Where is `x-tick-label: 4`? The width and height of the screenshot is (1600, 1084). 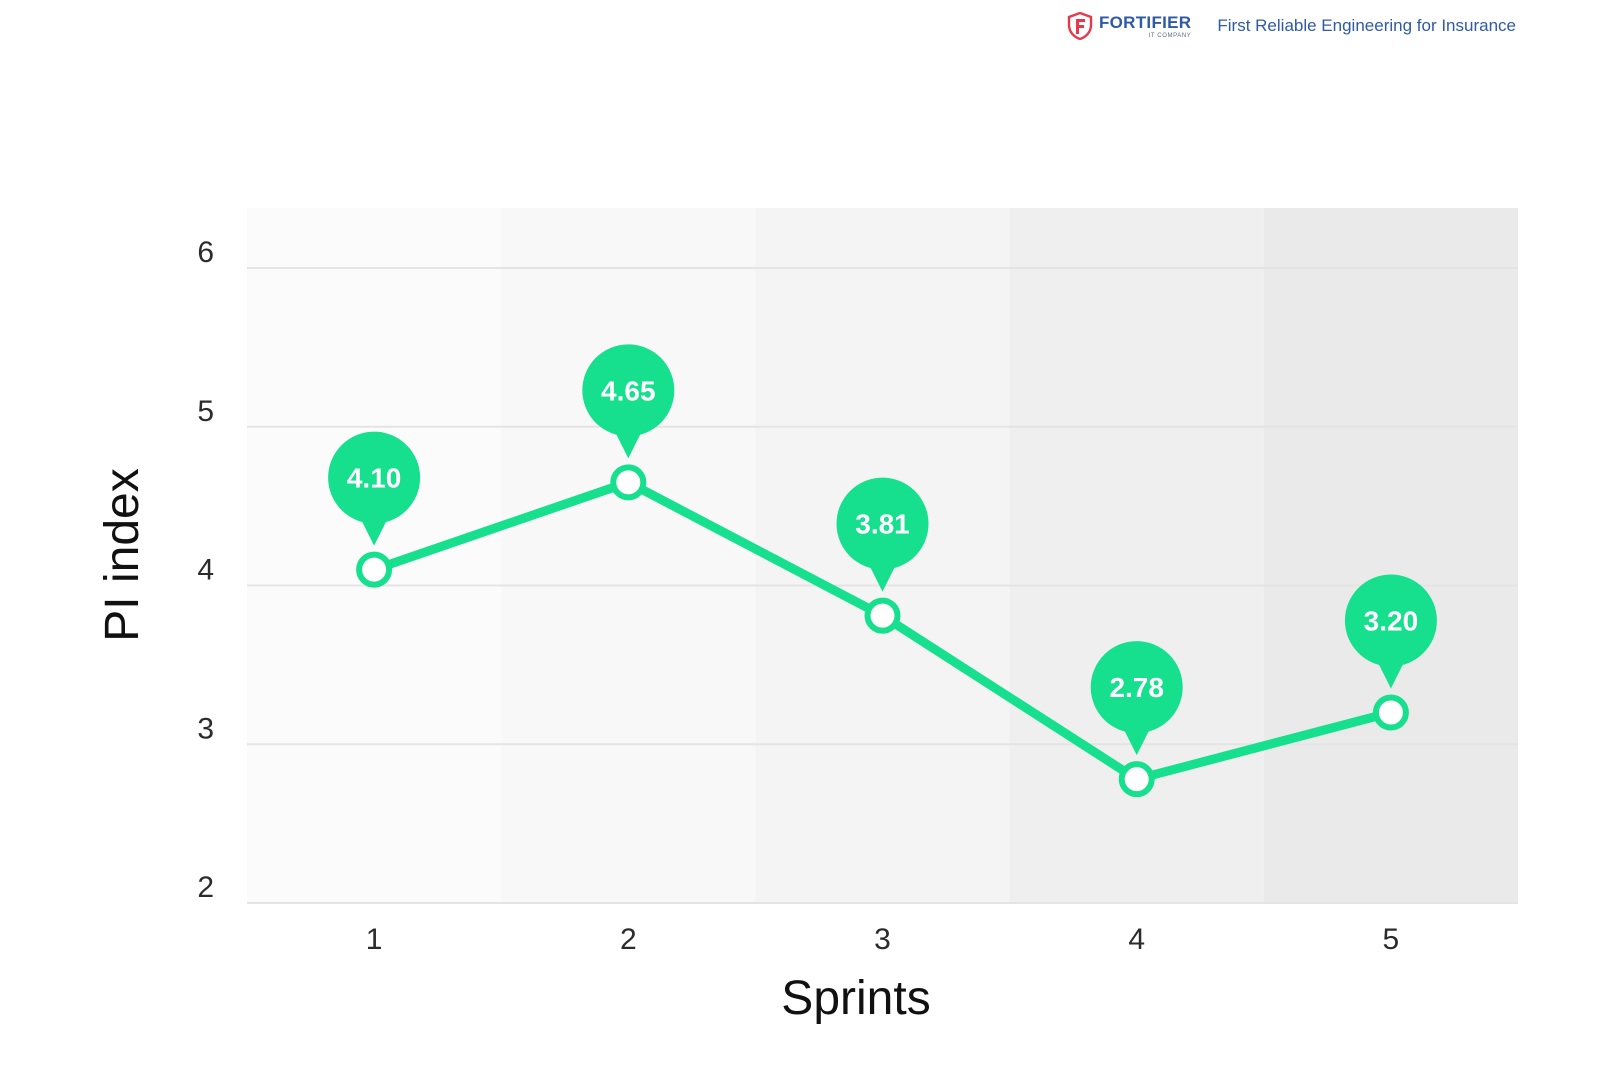 x-tick-label: 4 is located at coordinates (1136, 939).